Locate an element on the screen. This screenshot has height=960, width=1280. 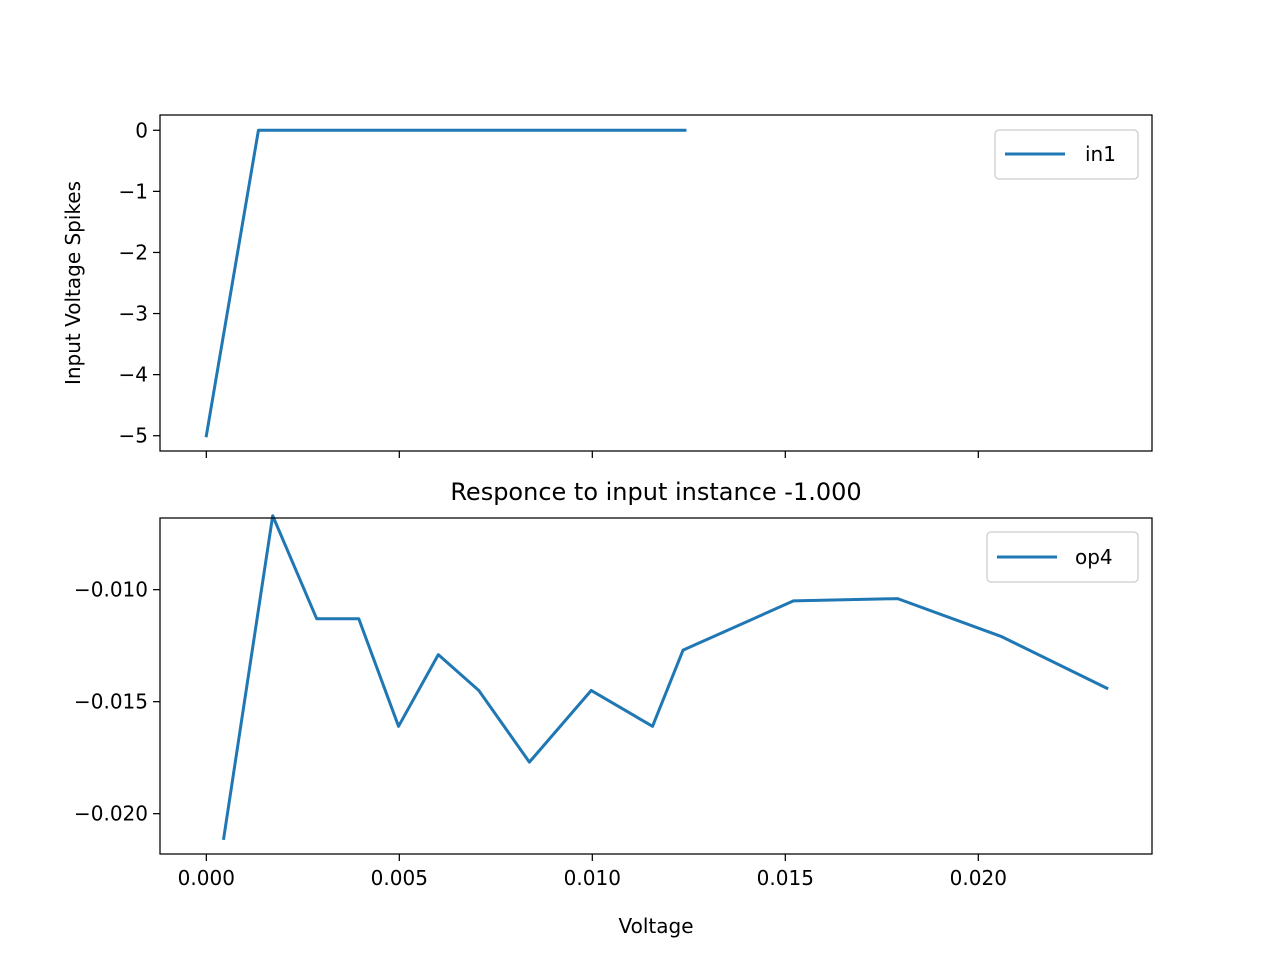
bottom-x-ticks: 0.000 0.005 0.010 0.015 0.020 is located at coordinates (592, 872).